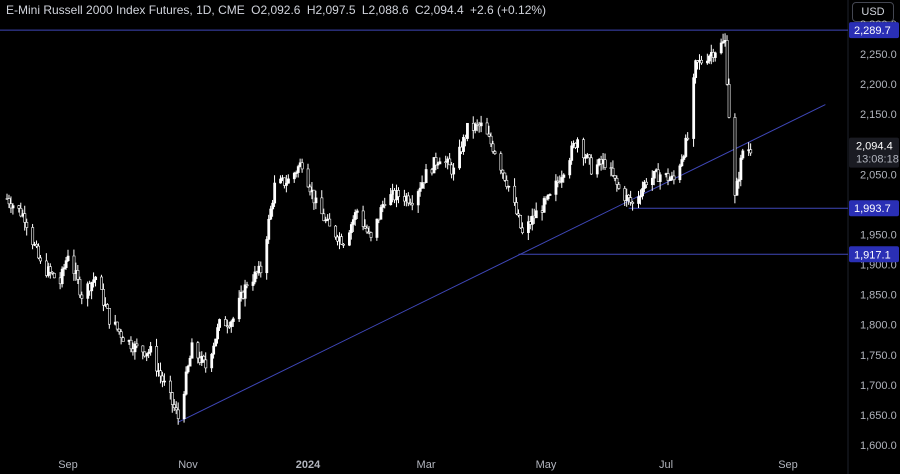 This screenshot has width=900, height=474. I want to click on x-tick-label: Mar, so click(426, 465).